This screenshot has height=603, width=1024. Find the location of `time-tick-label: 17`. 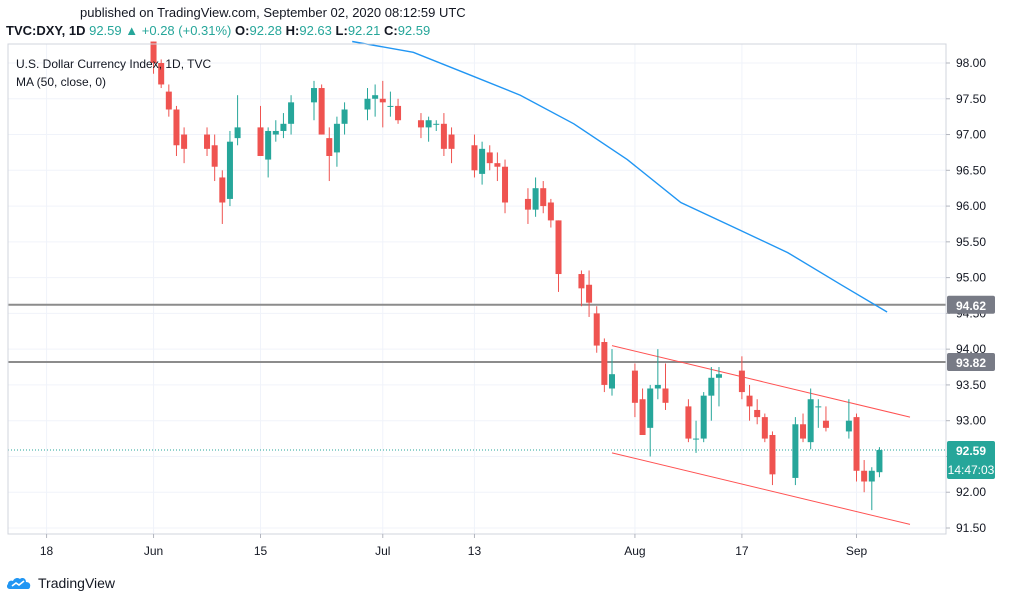

time-tick-label: 17 is located at coordinates (742, 551).